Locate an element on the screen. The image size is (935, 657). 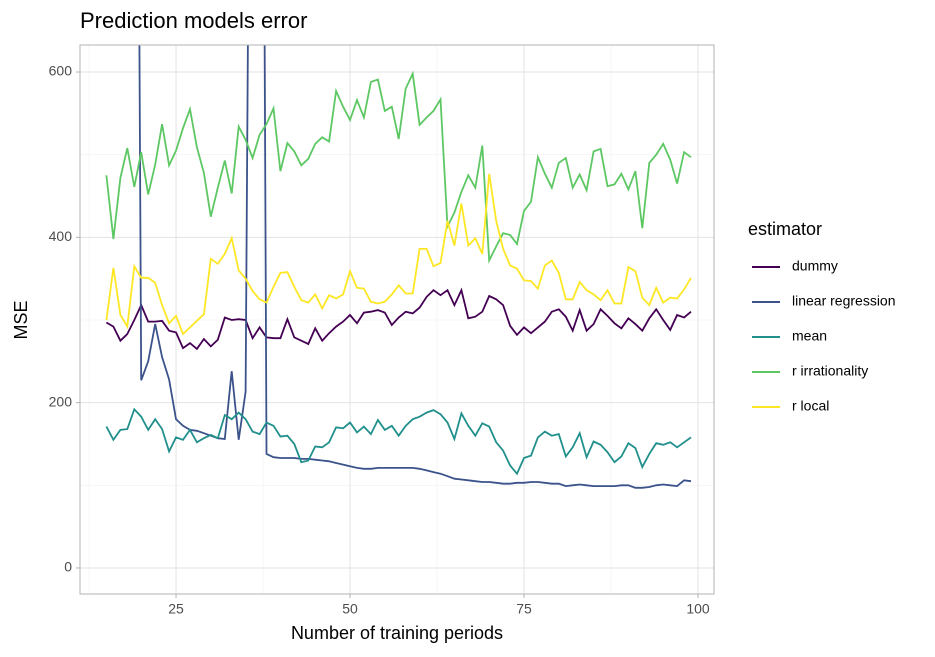
y-axis-label: MSE is located at coordinates (21, 319).